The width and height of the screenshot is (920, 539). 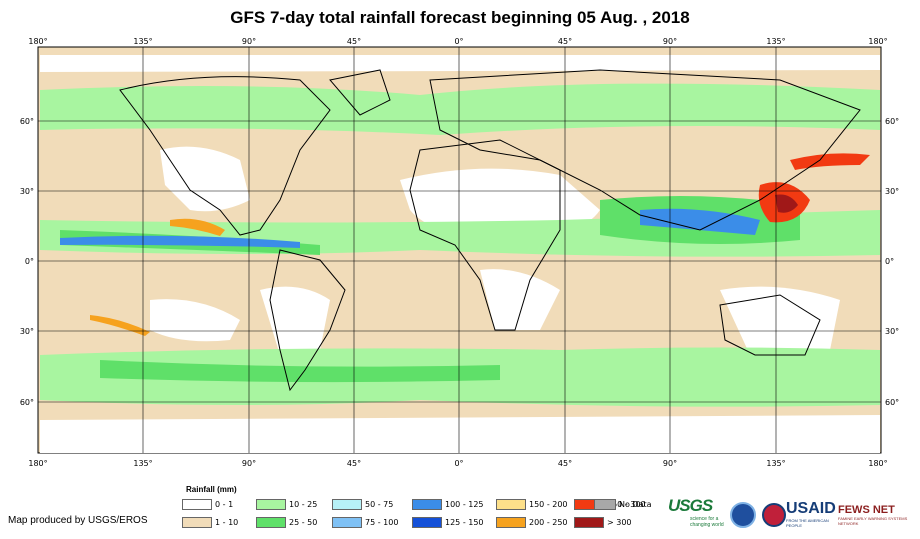 What do you see at coordinates (807, 523) in the screenshot?
I see `usaid-tagline: FROM THE AMERICAN PEOPLE` at bounding box center [807, 523].